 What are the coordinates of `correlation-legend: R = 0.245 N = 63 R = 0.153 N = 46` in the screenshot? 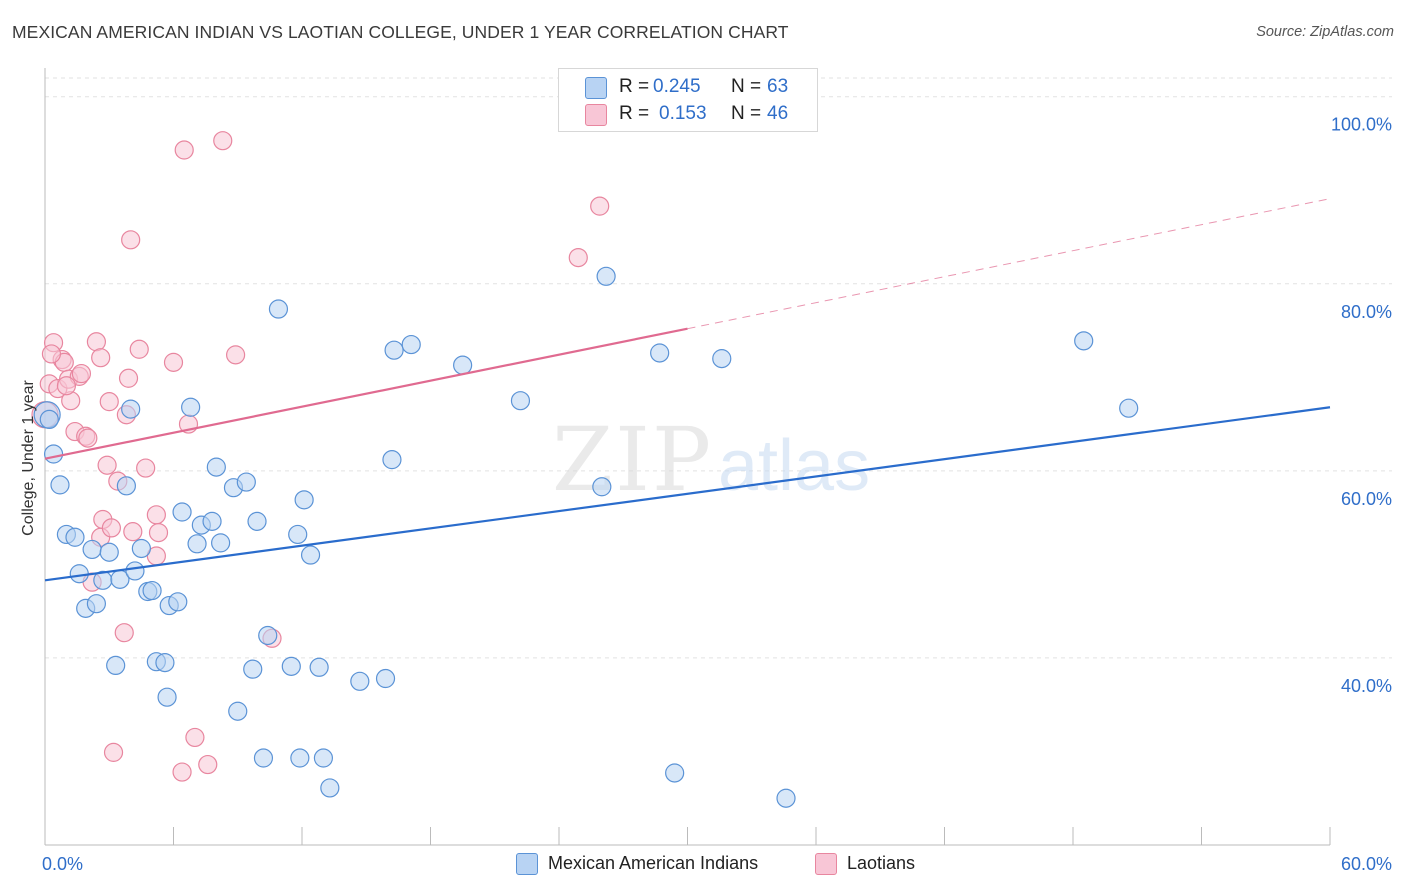 It's located at (688, 100).